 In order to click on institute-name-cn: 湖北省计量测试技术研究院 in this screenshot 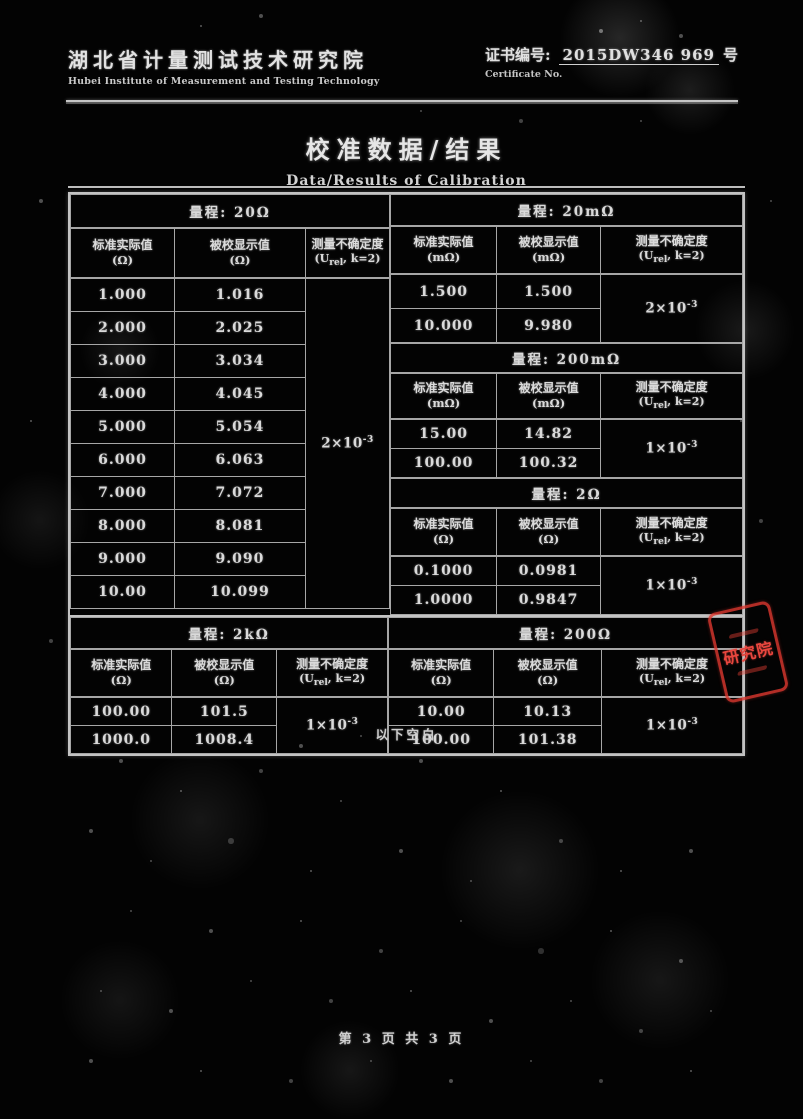, I will do `click(218, 60)`.